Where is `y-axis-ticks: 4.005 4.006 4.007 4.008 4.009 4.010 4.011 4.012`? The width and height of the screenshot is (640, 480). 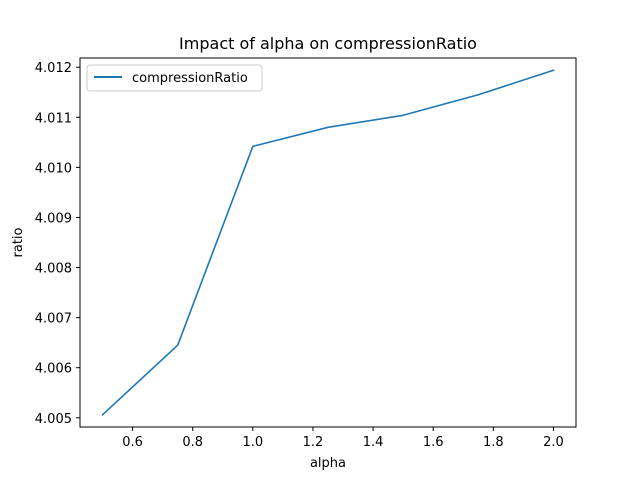
y-axis-ticks: 4.005 4.006 4.007 4.008 4.009 4.010 4.011 4.012 is located at coordinates (57, 244).